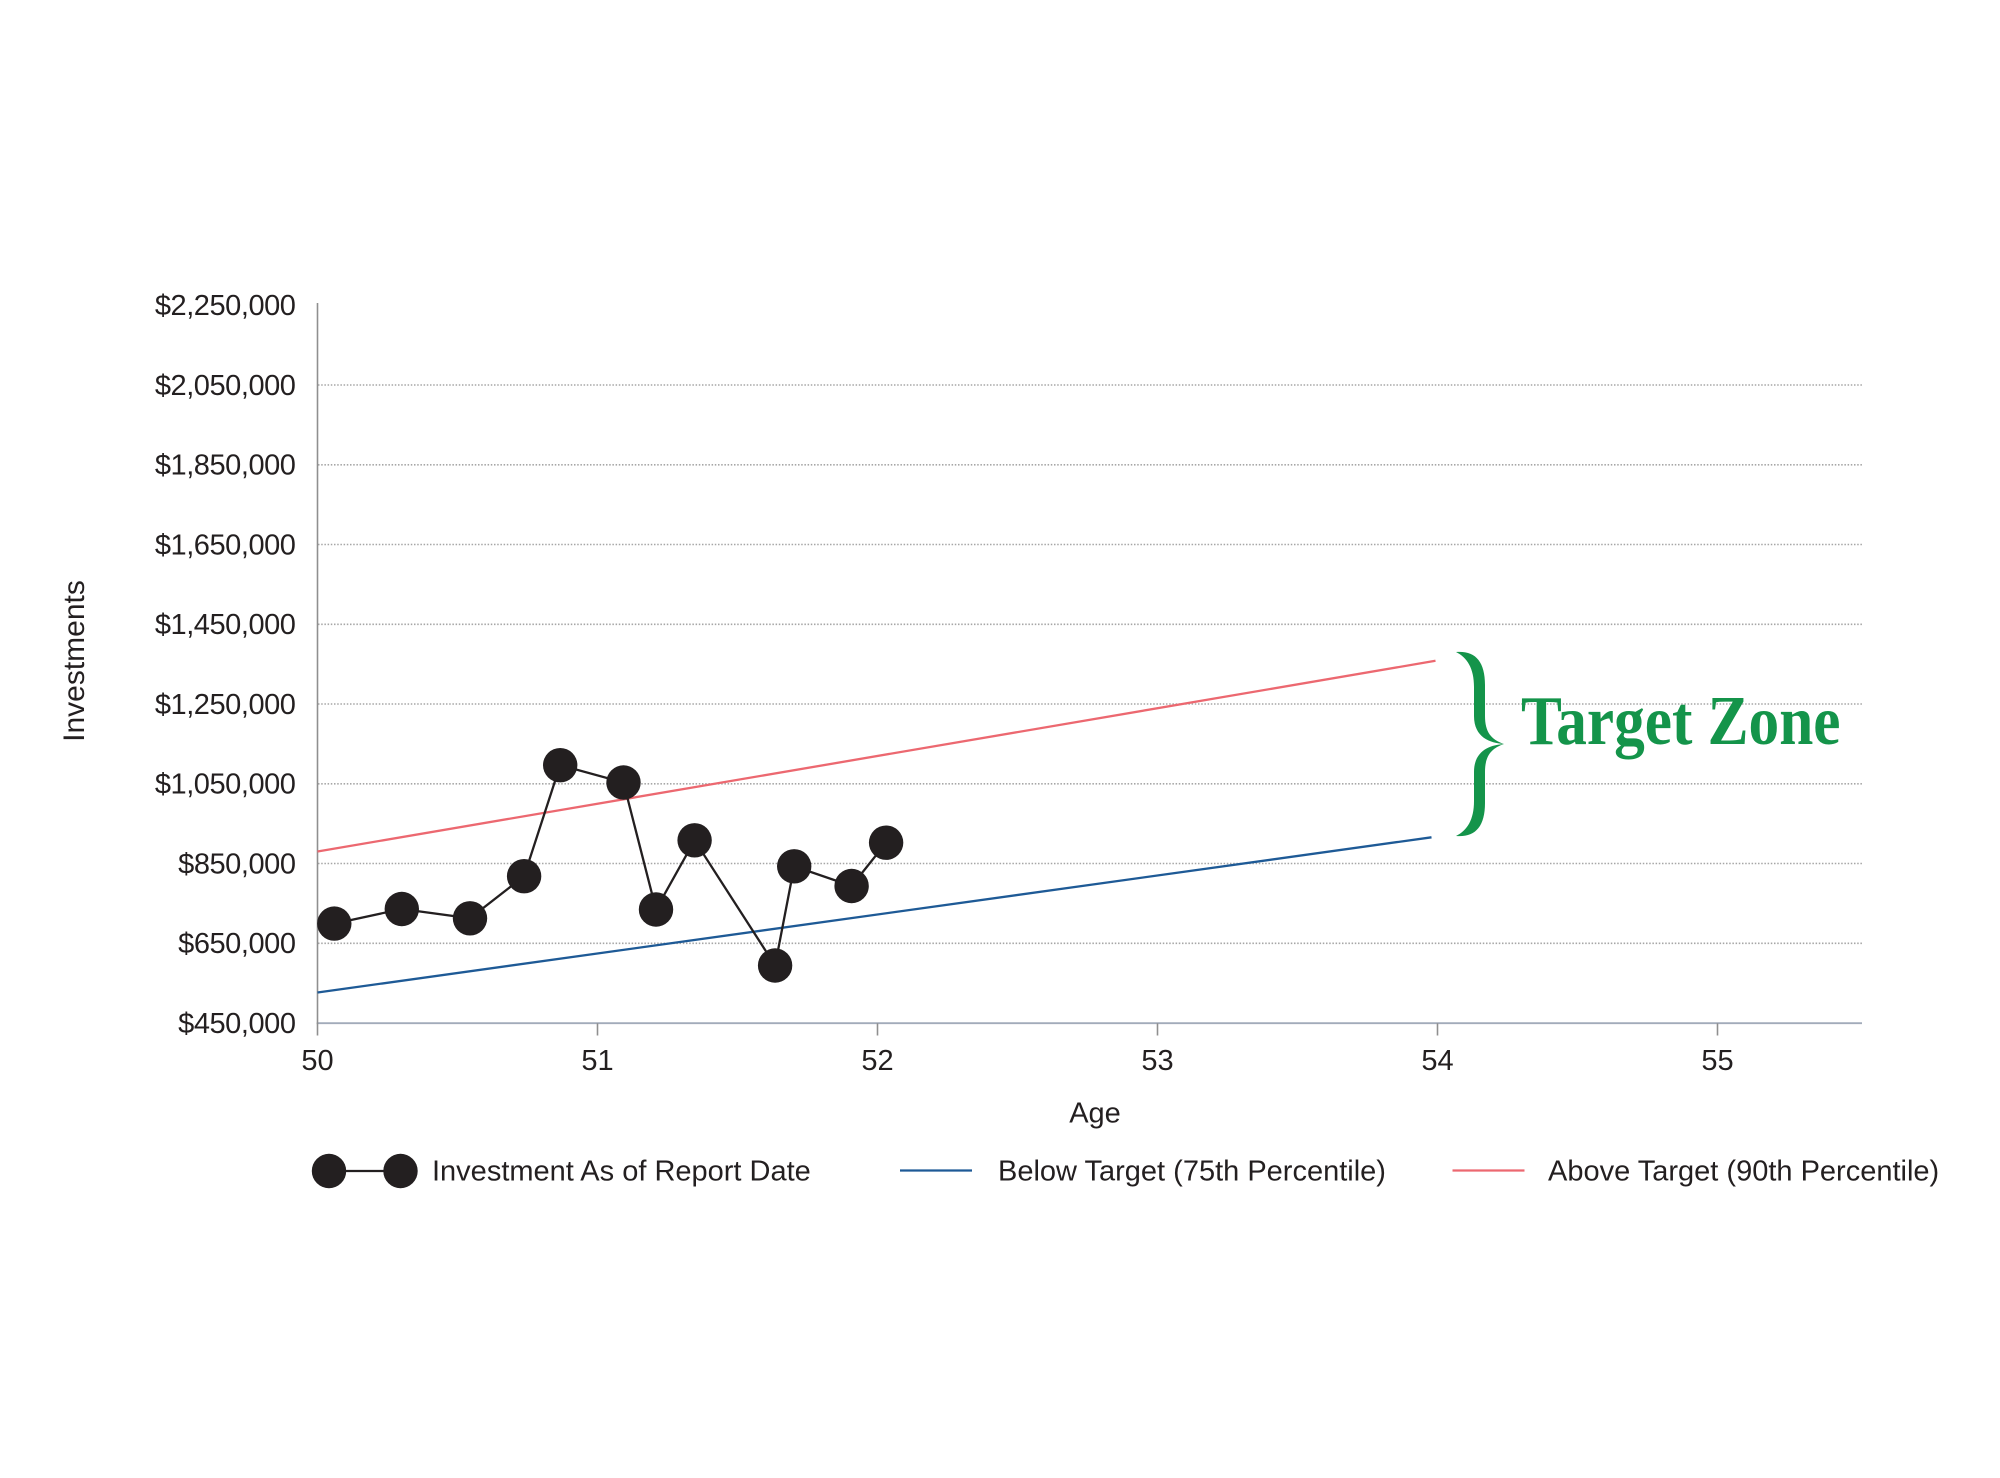 Image resolution: width=2000 pixels, height=1478 pixels. What do you see at coordinates (597, 1061) in the screenshot?
I see `svg-text: 51` at bounding box center [597, 1061].